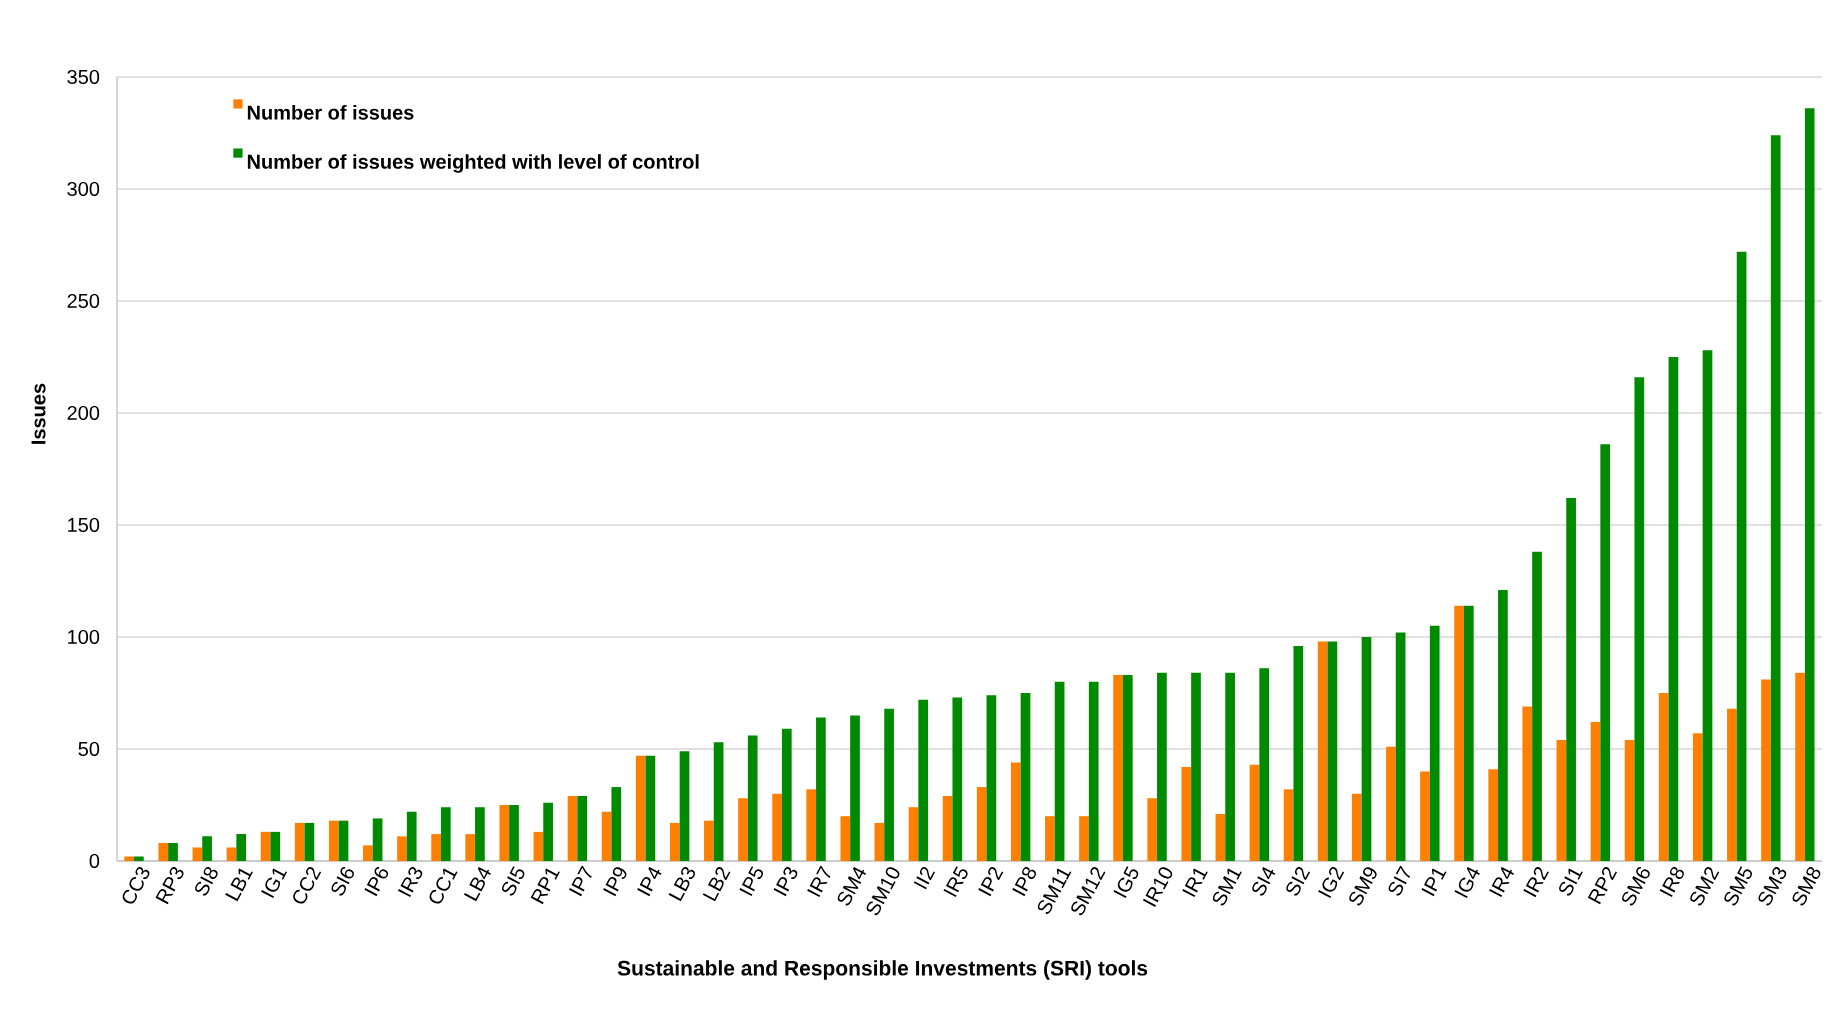 Image resolution: width=1831 pixels, height=1020 pixels. What do you see at coordinates (716, 884) in the screenshot?
I see `x-tick-label: LB2` at bounding box center [716, 884].